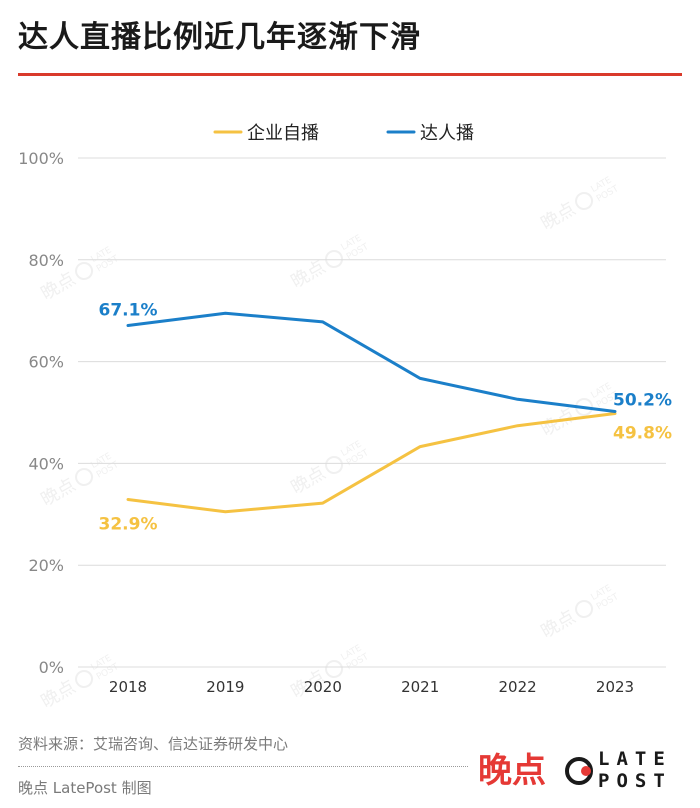  What do you see at coordinates (51, 667) in the screenshot?
I see `y-tick-label: 0%` at bounding box center [51, 667].